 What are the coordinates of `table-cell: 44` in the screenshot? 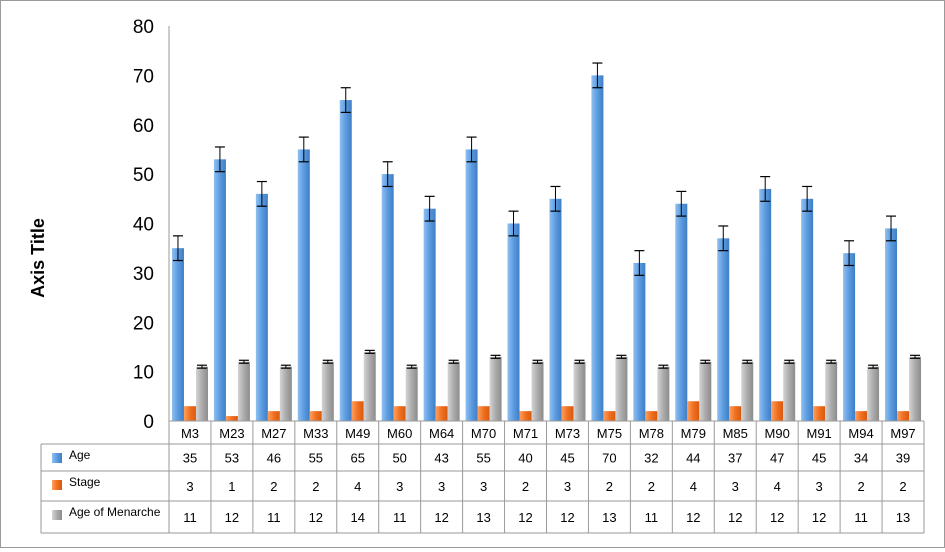 It's located at (693, 458).